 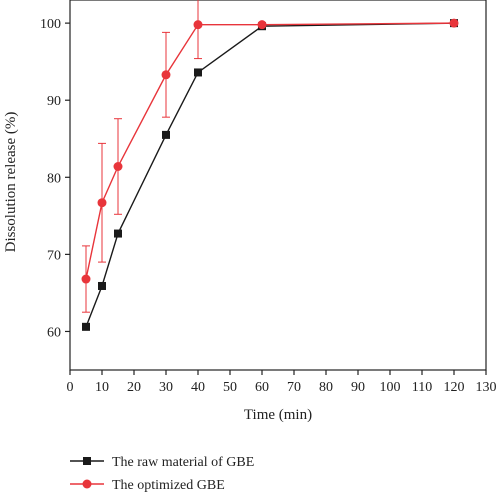 What do you see at coordinates (294, 387) in the screenshot?
I see `x-tick-label: 70` at bounding box center [294, 387].